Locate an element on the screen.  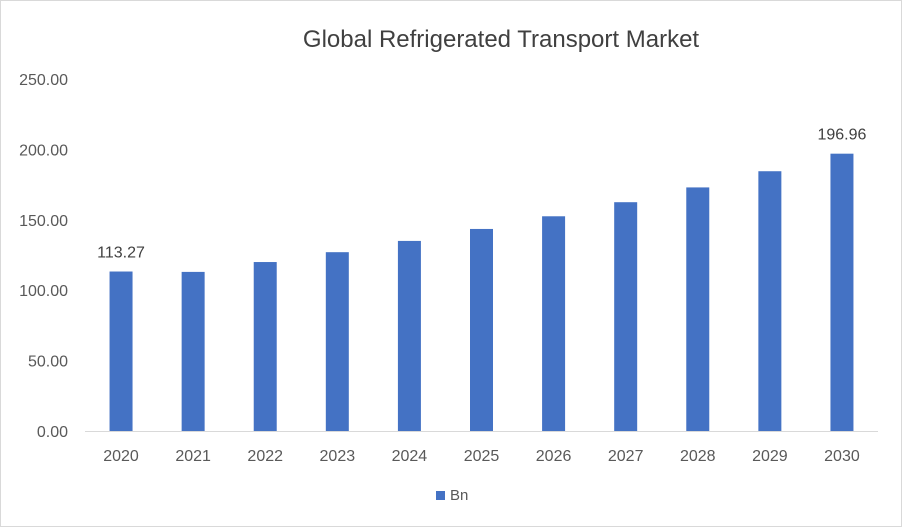
x-tick-label: 2029 is located at coordinates (770, 456).